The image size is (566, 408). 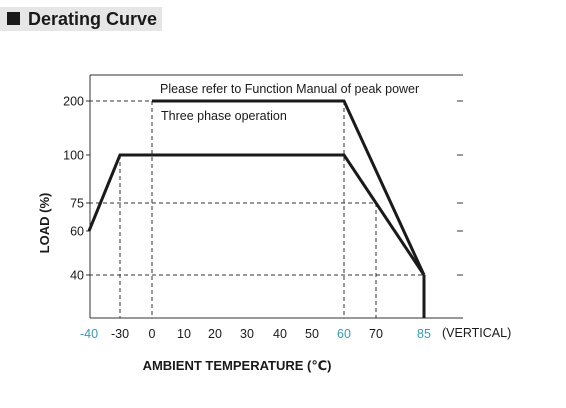 I want to click on section-header: Derating Curve, so click(x=81, y=19).